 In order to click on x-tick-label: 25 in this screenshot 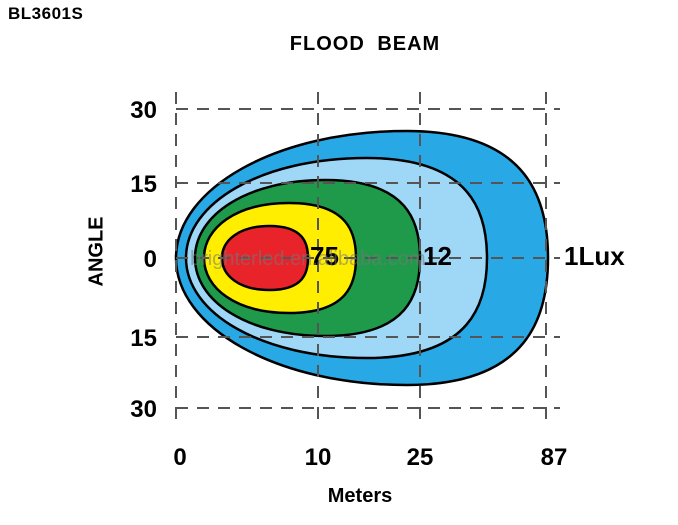, I will do `click(420, 457)`.